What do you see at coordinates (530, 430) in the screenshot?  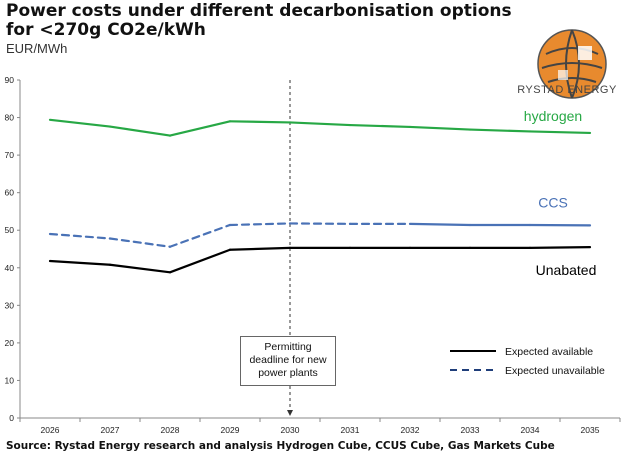 I see `x-tick-label: 2034` at bounding box center [530, 430].